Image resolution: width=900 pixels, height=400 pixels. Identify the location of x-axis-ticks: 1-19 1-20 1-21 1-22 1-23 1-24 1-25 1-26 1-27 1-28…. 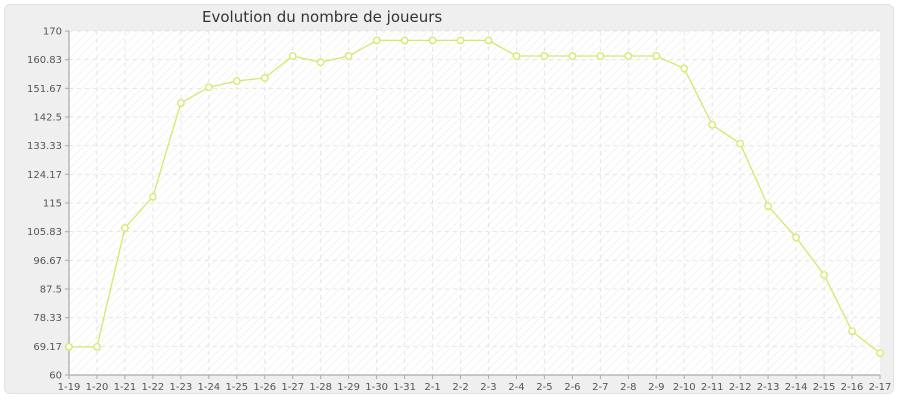
(475, 384).